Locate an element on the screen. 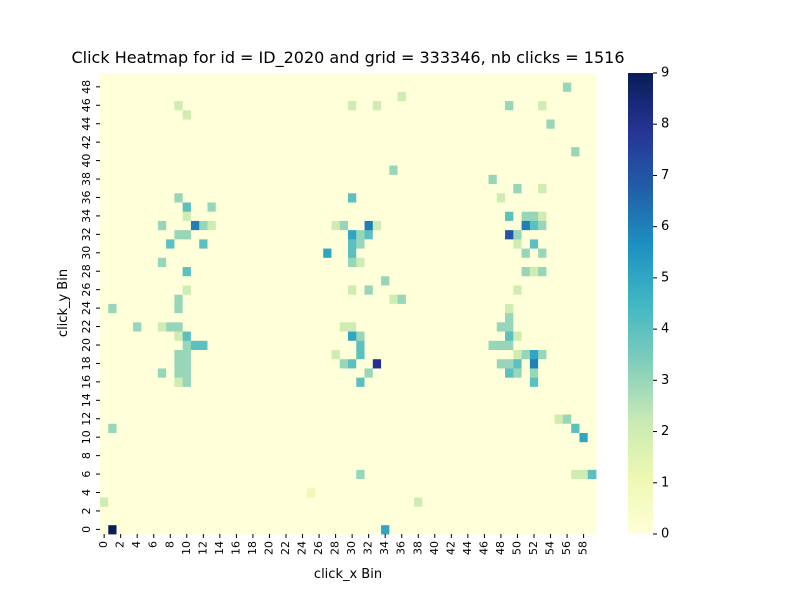  y-tick-label: 22 is located at coordinates (86, 327).